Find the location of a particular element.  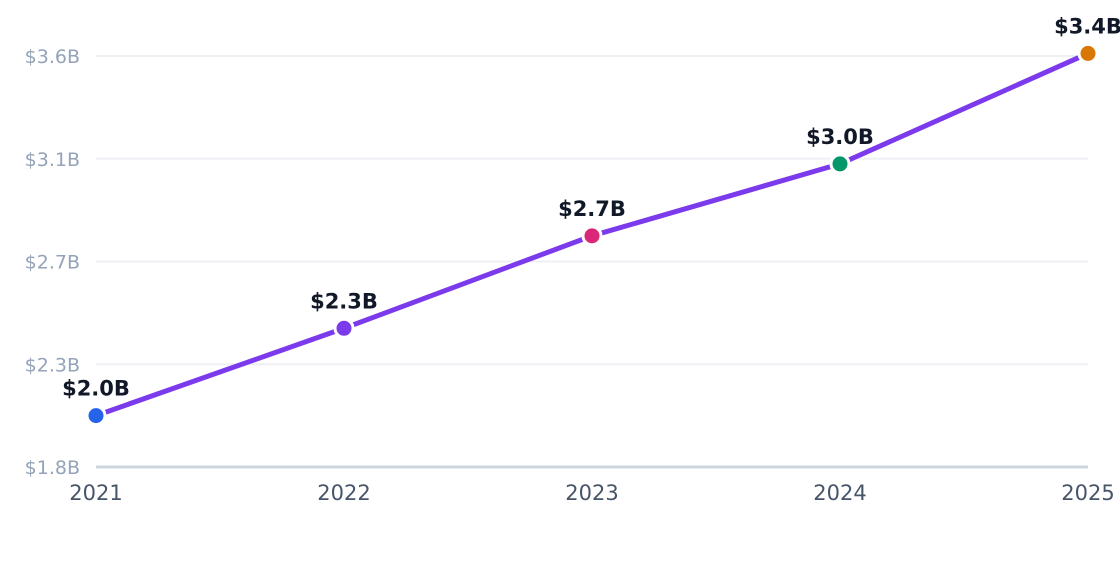

y-axis-tick-labels: $1.8B $2.3B $2.7B $3.1B $3.6B is located at coordinates (52, 262).